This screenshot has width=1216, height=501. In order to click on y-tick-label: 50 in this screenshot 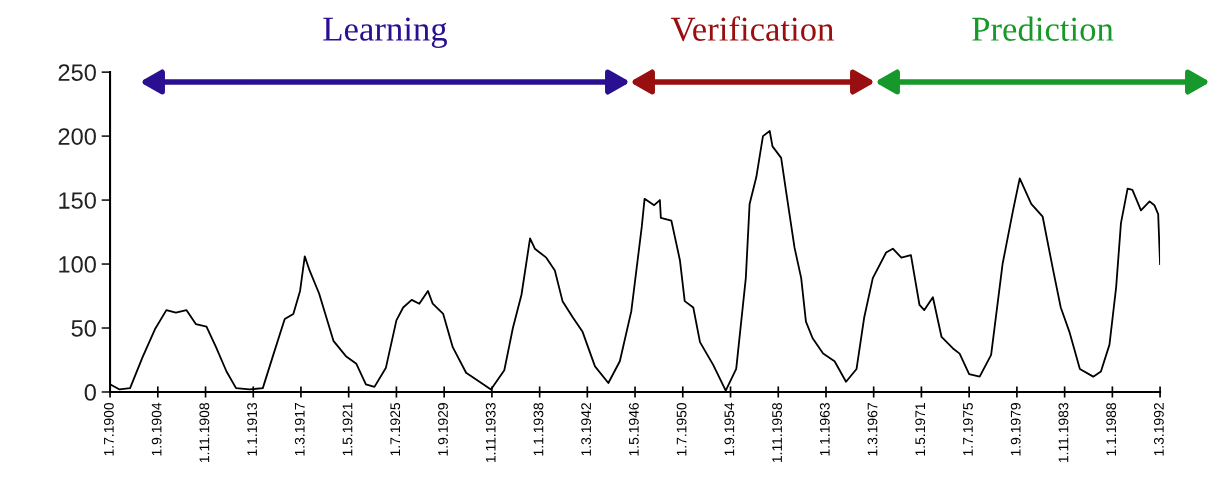, I will do `click(83, 328)`.